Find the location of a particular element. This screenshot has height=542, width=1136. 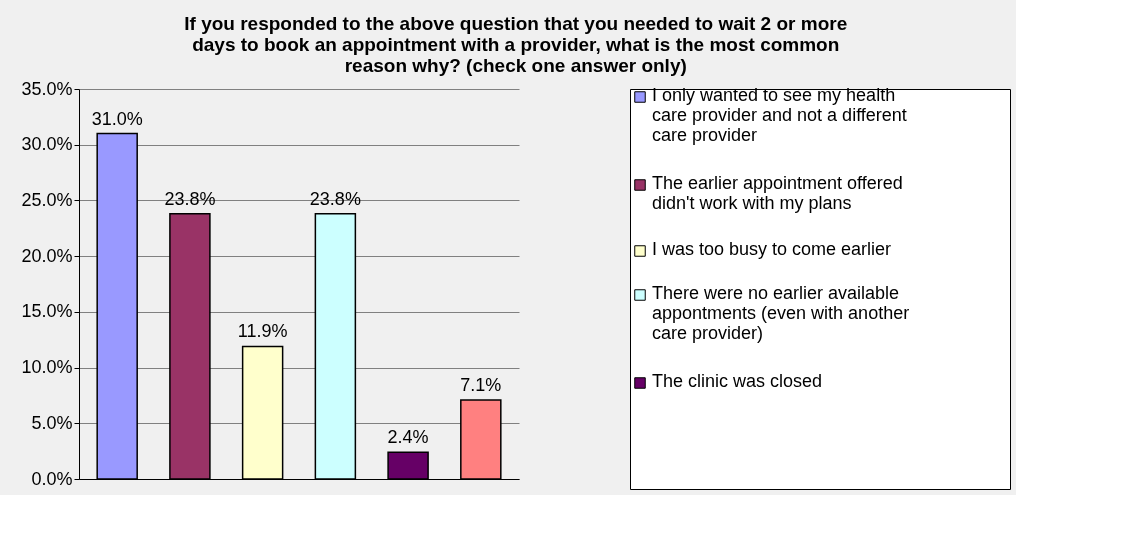

y-tick-label: 10.0% is located at coordinates (47, 367).